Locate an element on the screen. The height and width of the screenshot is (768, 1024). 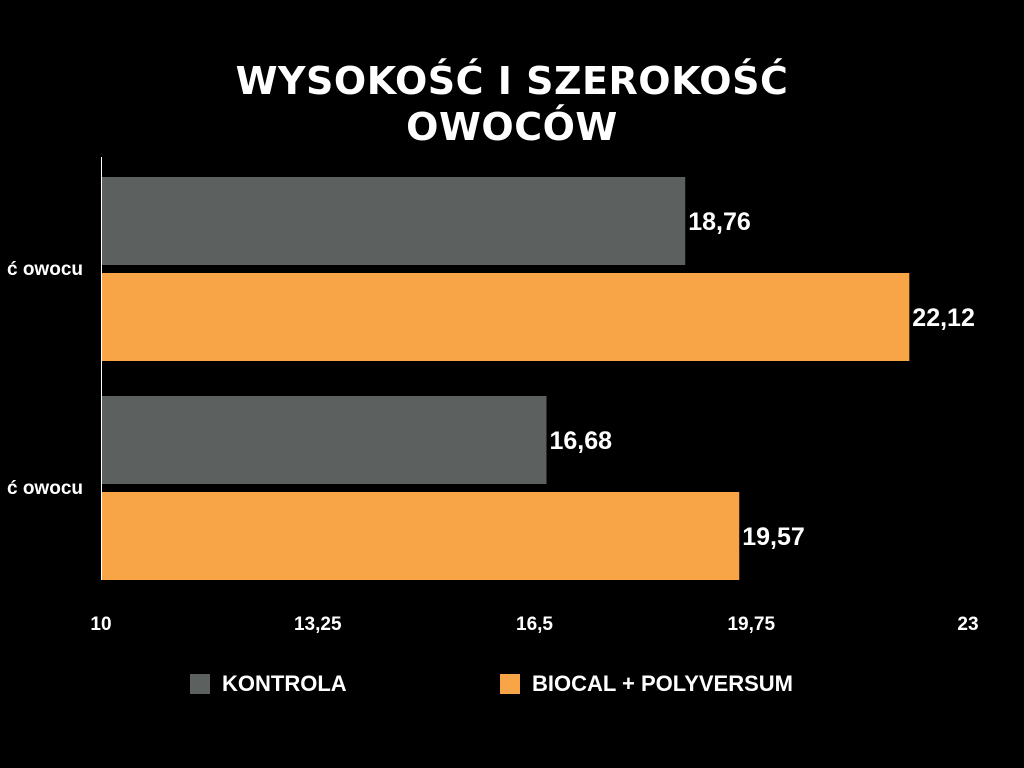
chart-title-line-1: WYSOKOŚĆ I SZEROKOŚĆ is located at coordinates (512, 81).